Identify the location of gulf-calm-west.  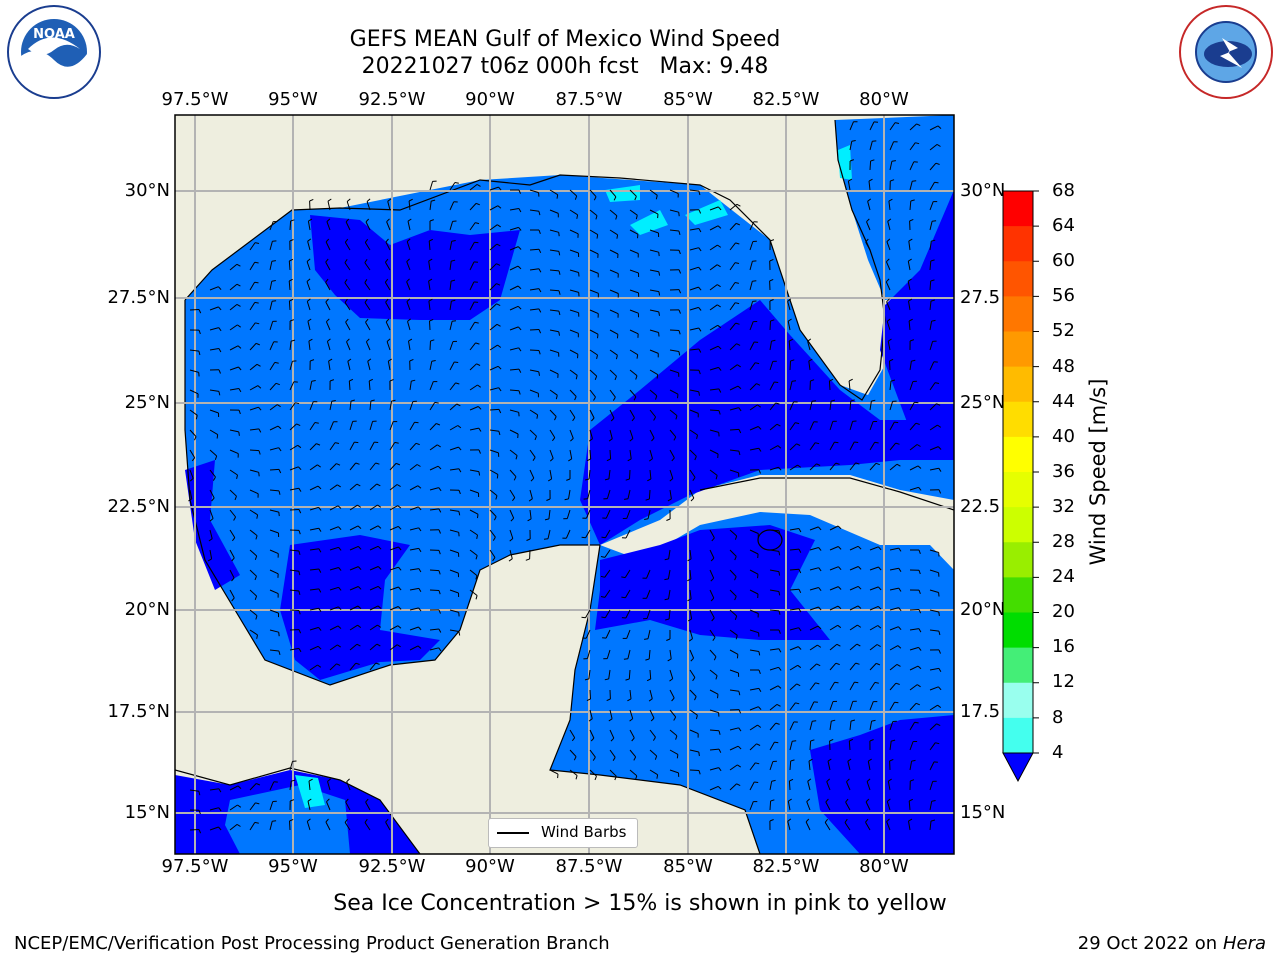
(212, 525).